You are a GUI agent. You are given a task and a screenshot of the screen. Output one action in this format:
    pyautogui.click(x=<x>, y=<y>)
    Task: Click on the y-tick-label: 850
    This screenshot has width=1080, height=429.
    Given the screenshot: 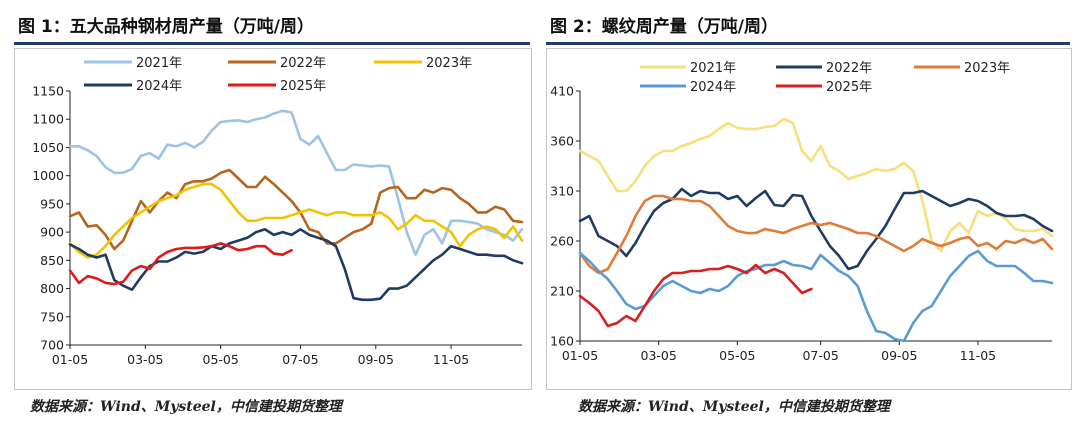 What is the action you would take?
    pyautogui.click(x=52, y=260)
    